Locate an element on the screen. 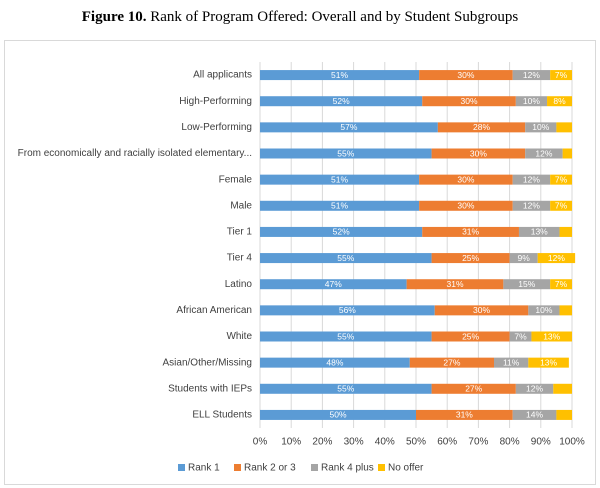  x-tick-label: 50% is located at coordinates (416, 442).